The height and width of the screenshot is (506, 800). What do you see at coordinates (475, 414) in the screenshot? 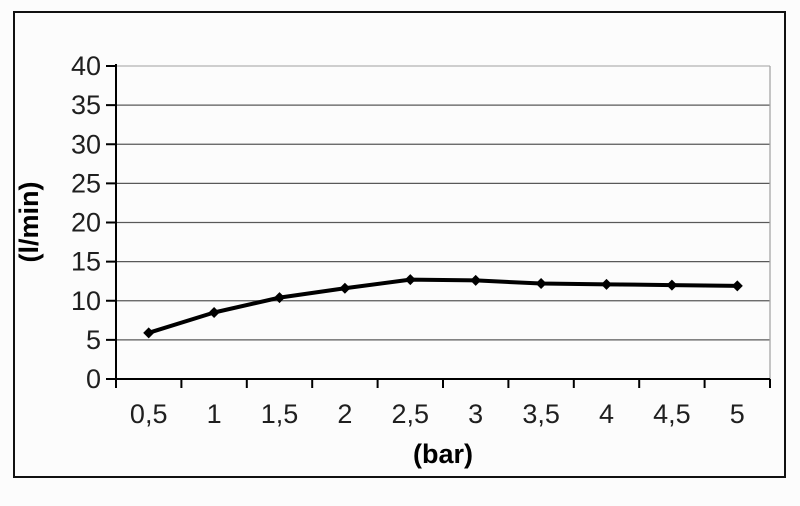
I see `x-tick-label: 3` at bounding box center [475, 414].